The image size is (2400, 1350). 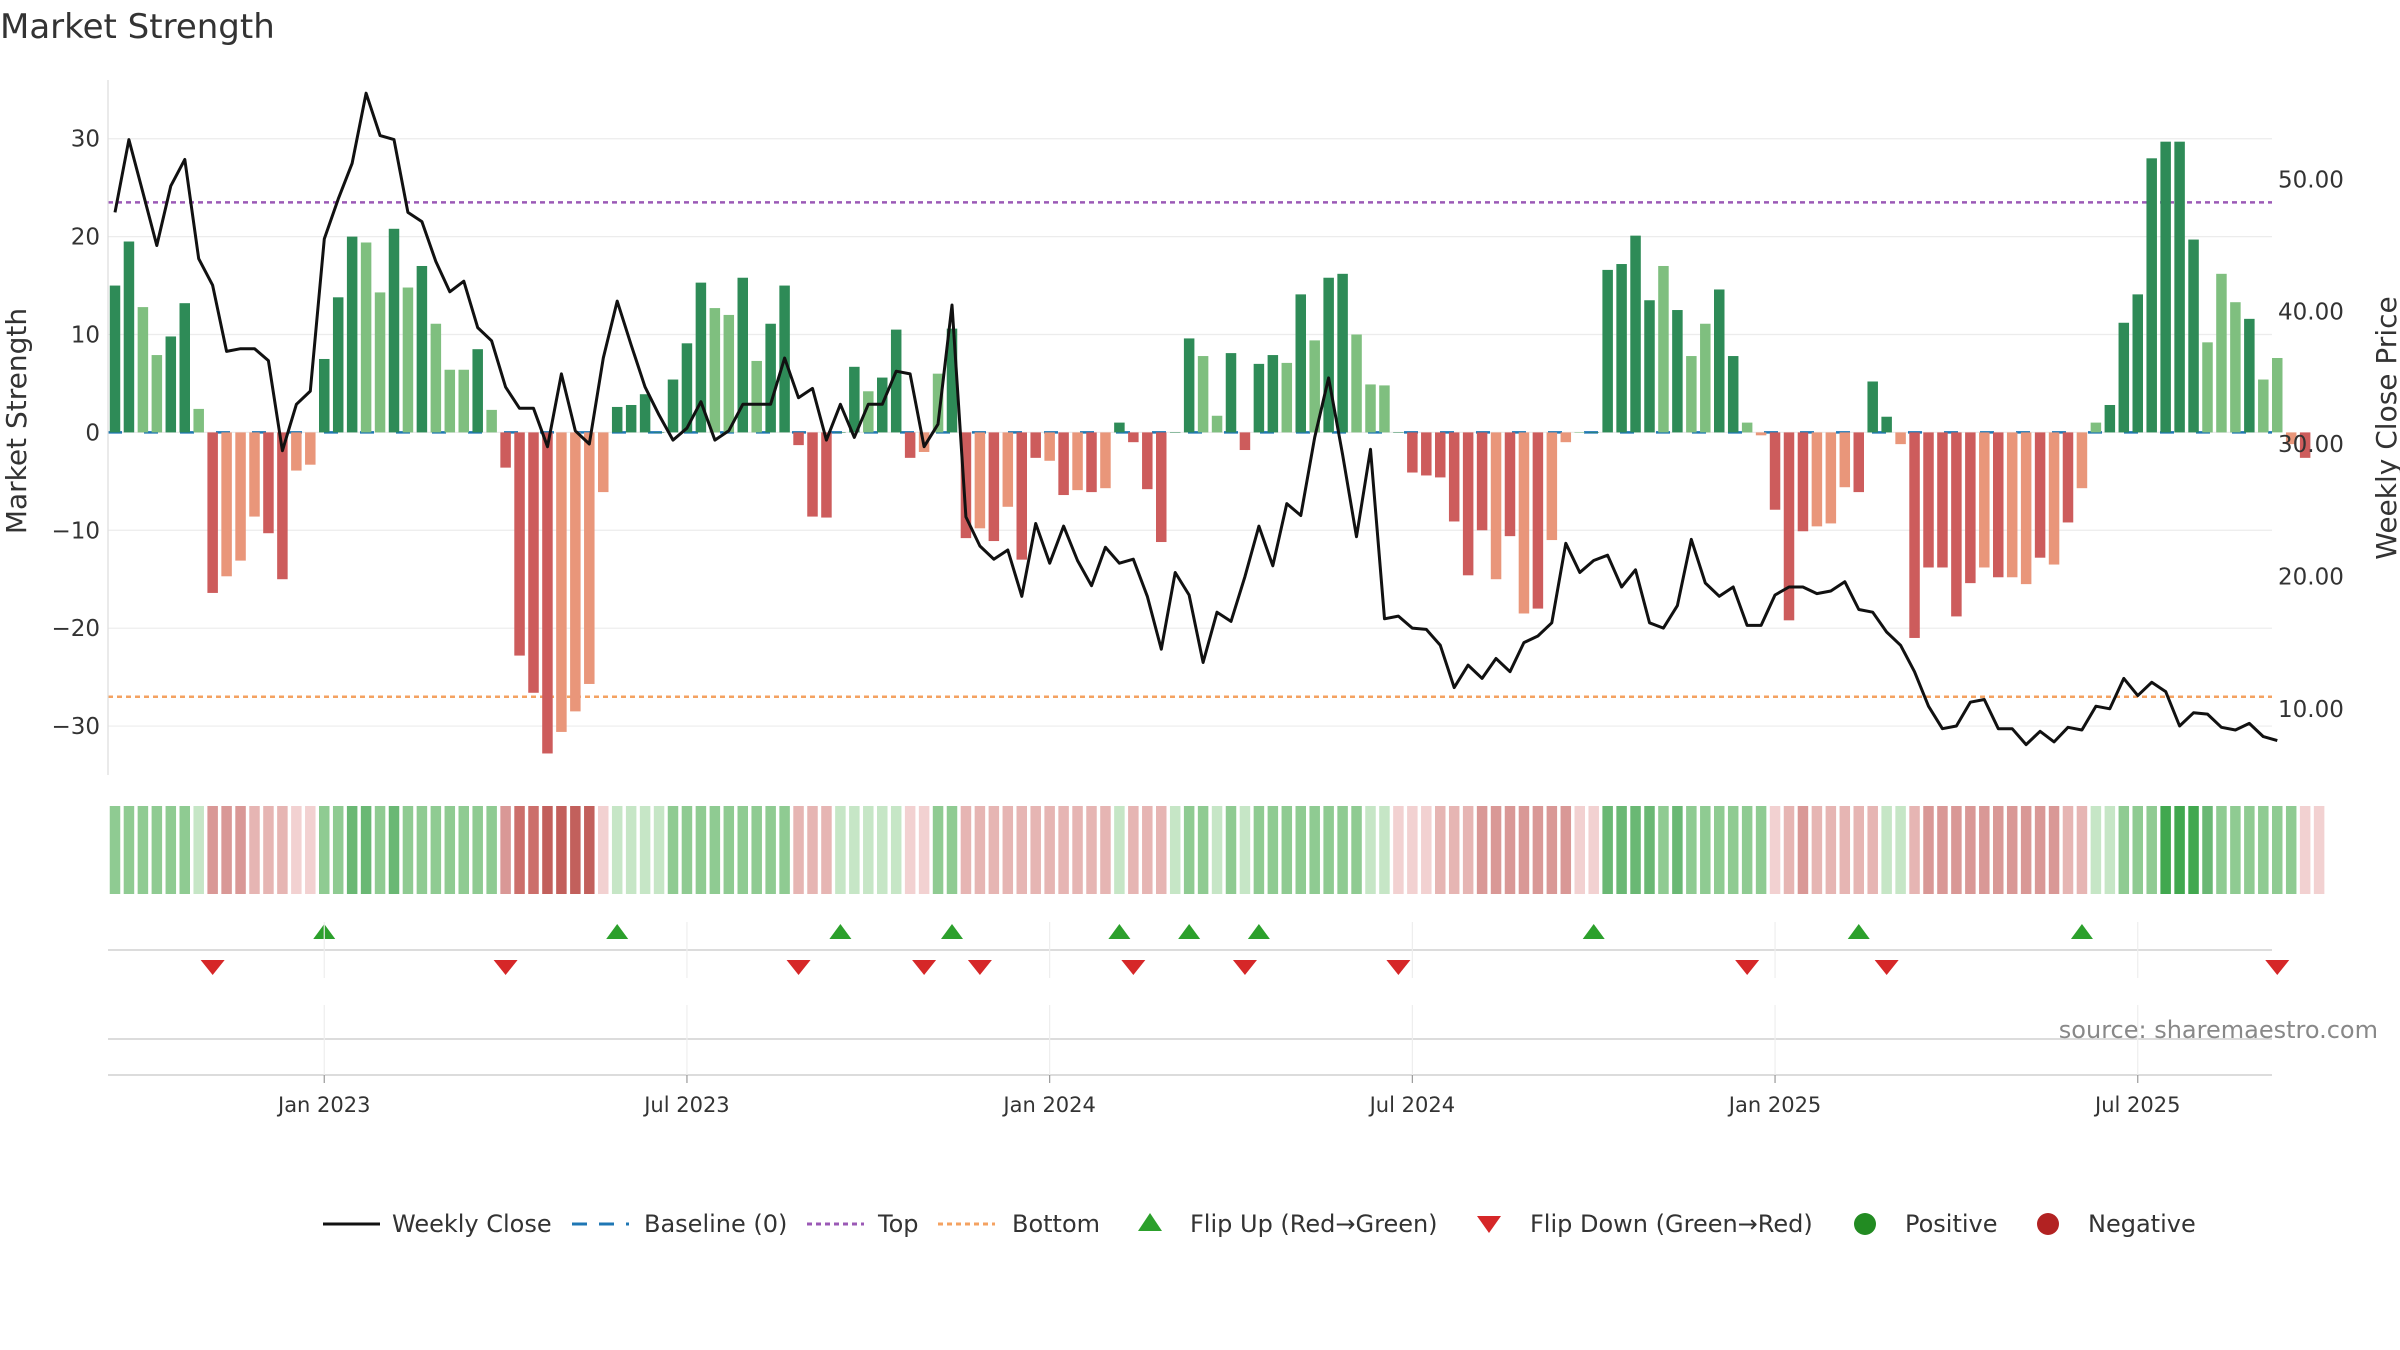 I want to click on legend-bottom: Bottom, so click(x=1056, y=1224).